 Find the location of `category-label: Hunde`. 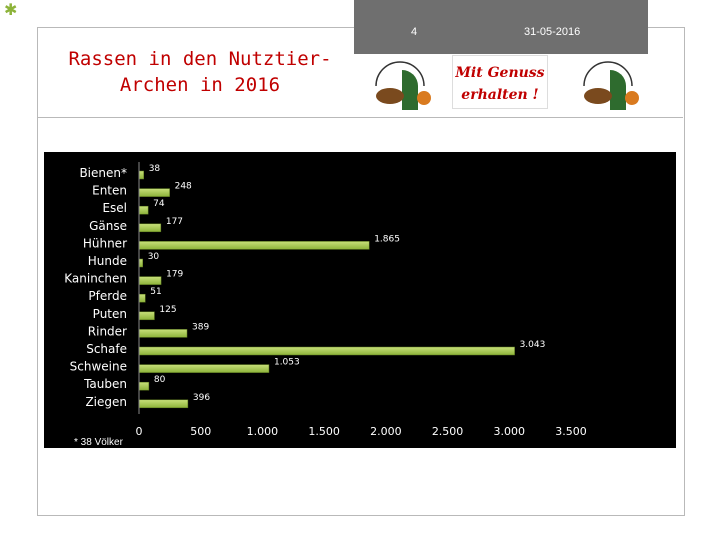

category-label: Hunde is located at coordinates (107, 261).